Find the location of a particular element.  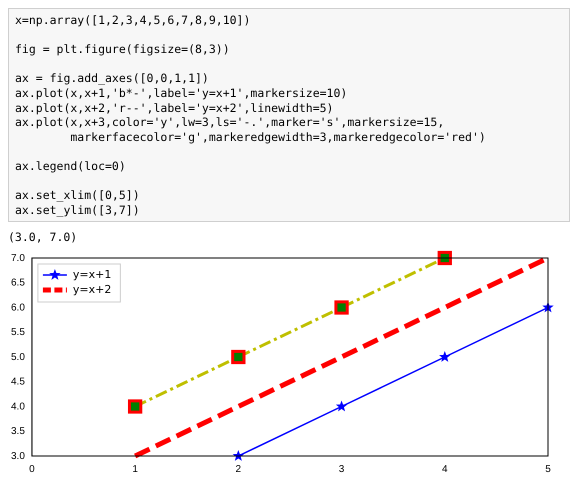

y-tick-label: 6.0 is located at coordinates (18, 308).